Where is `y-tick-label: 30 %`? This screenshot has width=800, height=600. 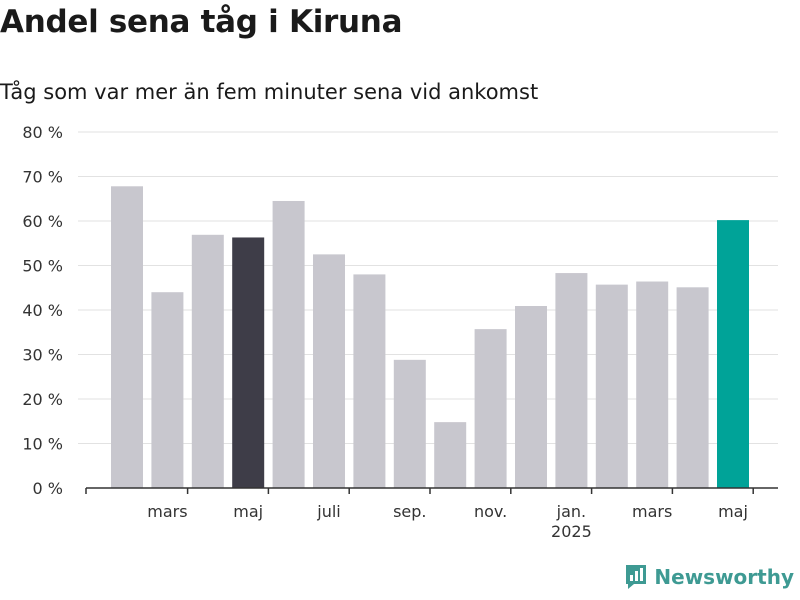 y-tick-label: 30 % is located at coordinates (42, 355).